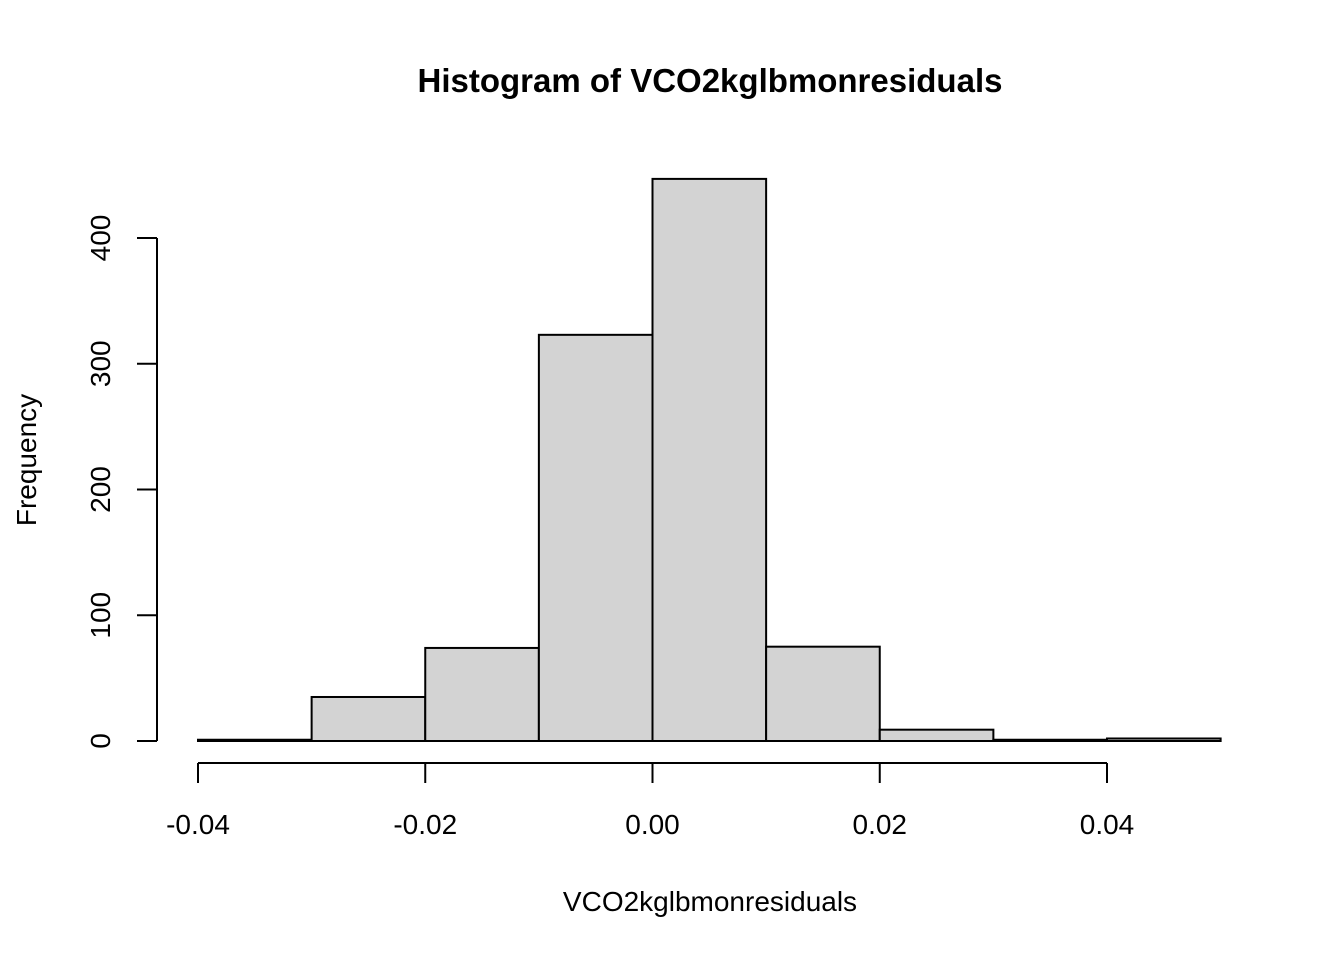 This screenshot has width=1344, height=960. Describe the element at coordinates (1107, 824) in the screenshot. I see `x-tick-label: 0.04` at that location.